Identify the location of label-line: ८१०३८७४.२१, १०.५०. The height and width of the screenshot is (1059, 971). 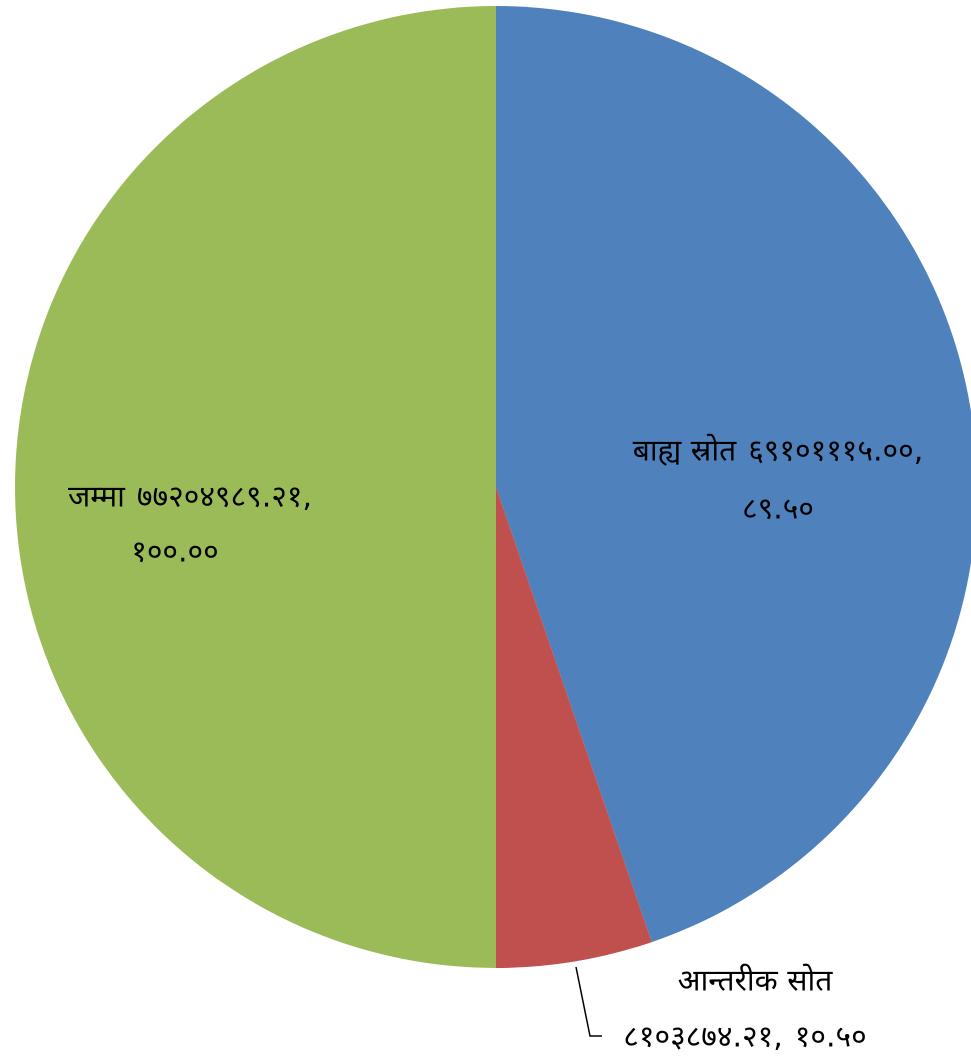
(744, 1037).